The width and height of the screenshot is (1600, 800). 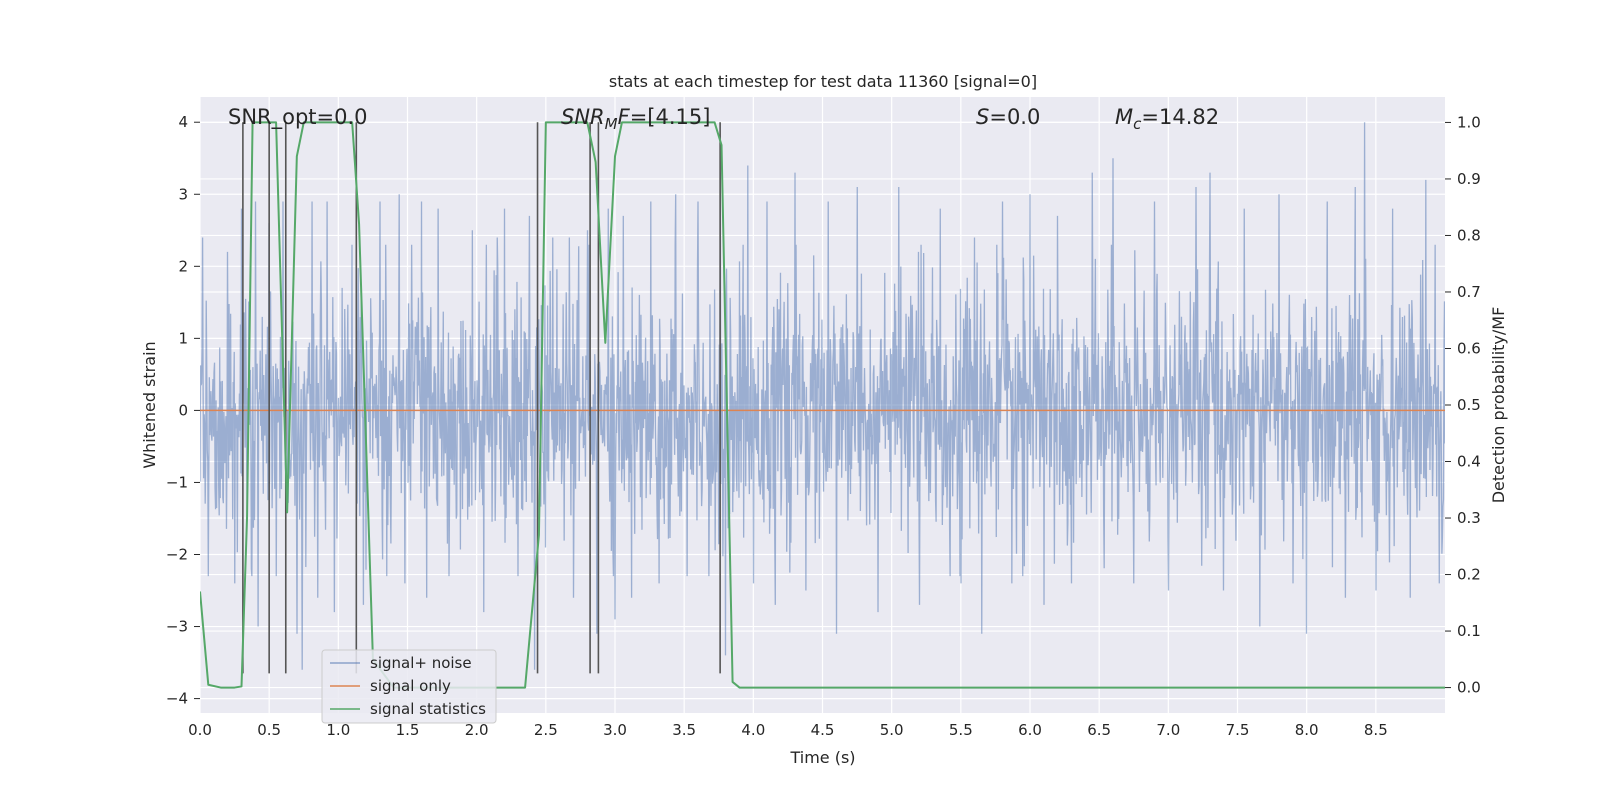 I want to click on x-tick-label: 6.5, so click(x=1099, y=730).